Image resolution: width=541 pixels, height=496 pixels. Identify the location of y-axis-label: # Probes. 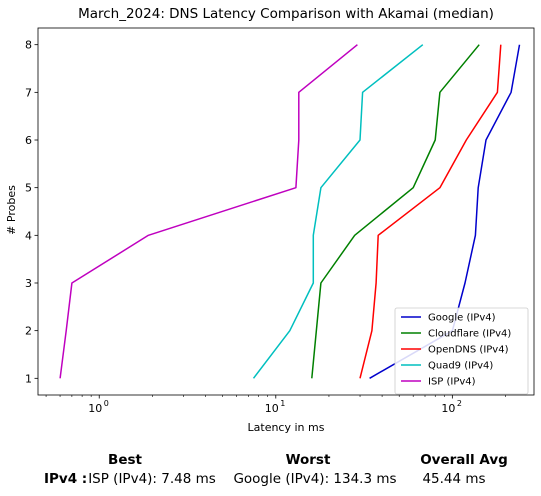
(11, 210).